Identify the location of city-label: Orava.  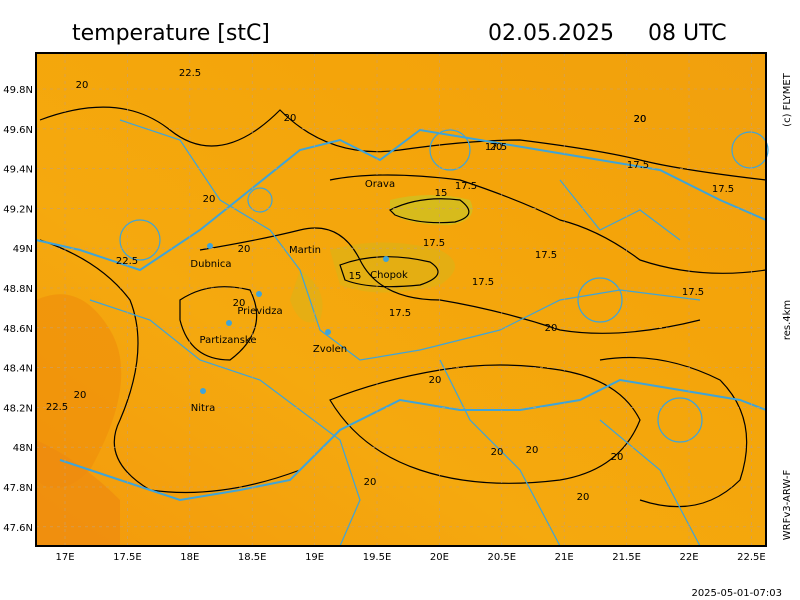
(380, 184).